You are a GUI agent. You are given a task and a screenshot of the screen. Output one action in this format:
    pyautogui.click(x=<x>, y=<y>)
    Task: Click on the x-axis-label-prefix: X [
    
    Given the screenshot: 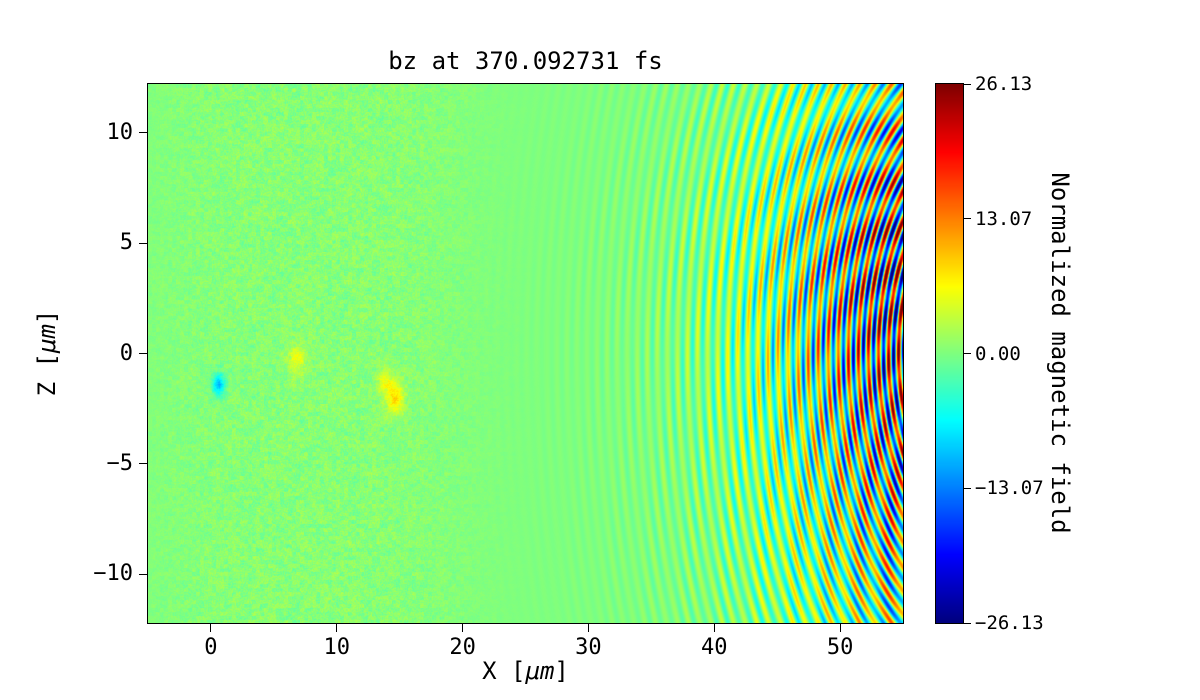 What is the action you would take?
    pyautogui.click(x=504, y=671)
    